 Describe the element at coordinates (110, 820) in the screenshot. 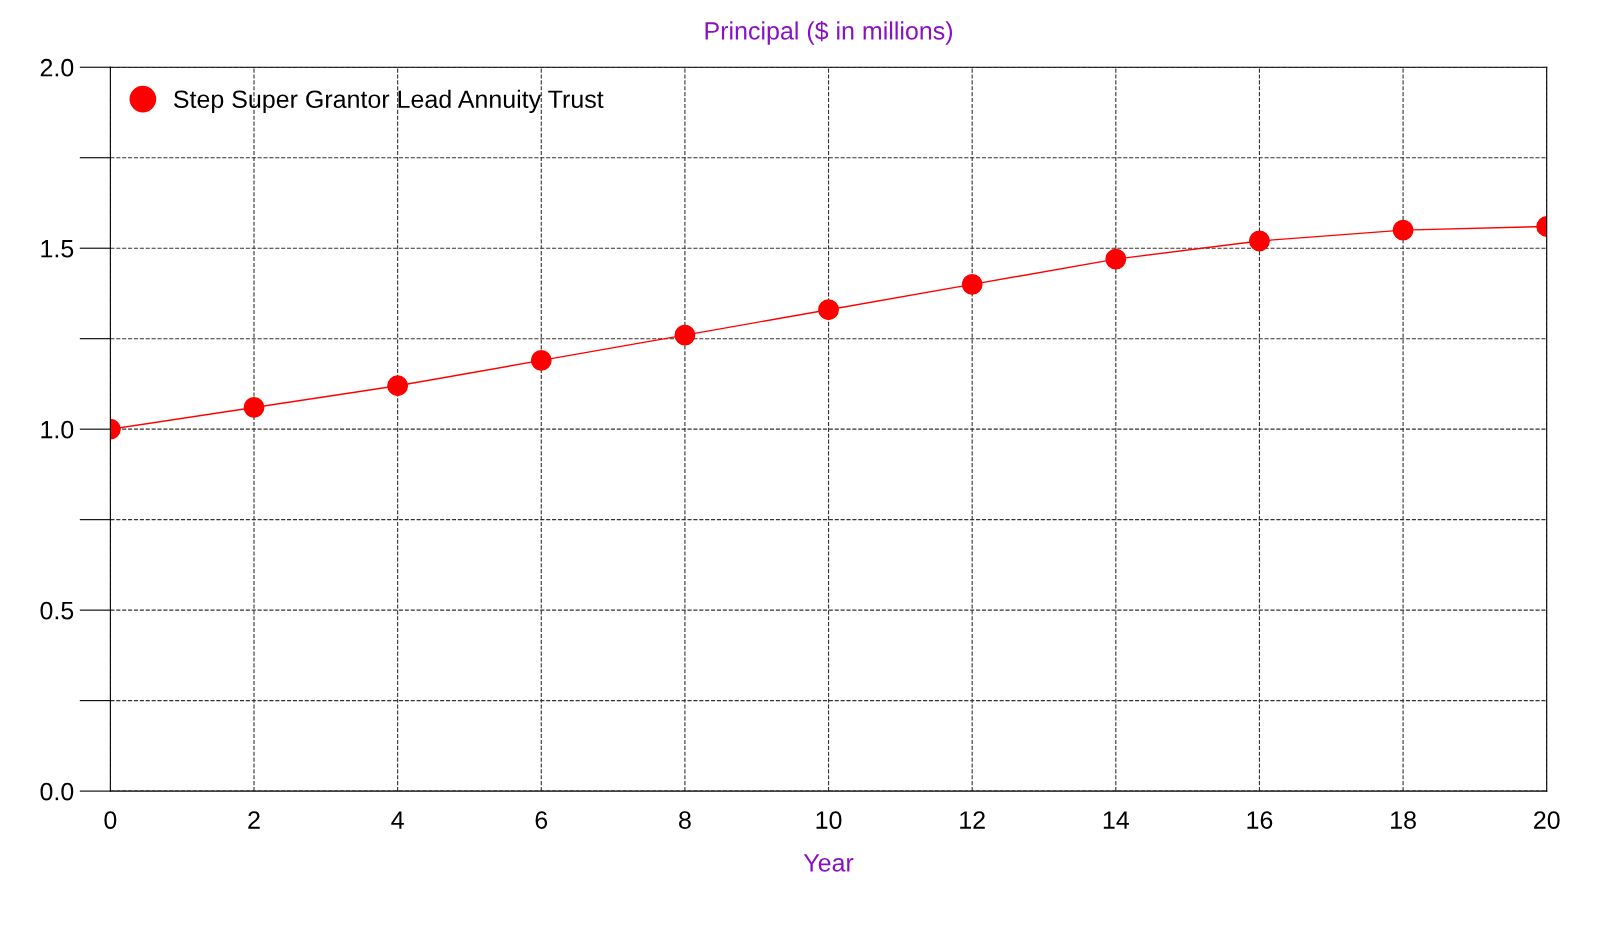

I see `x-tick-label: 0` at that location.